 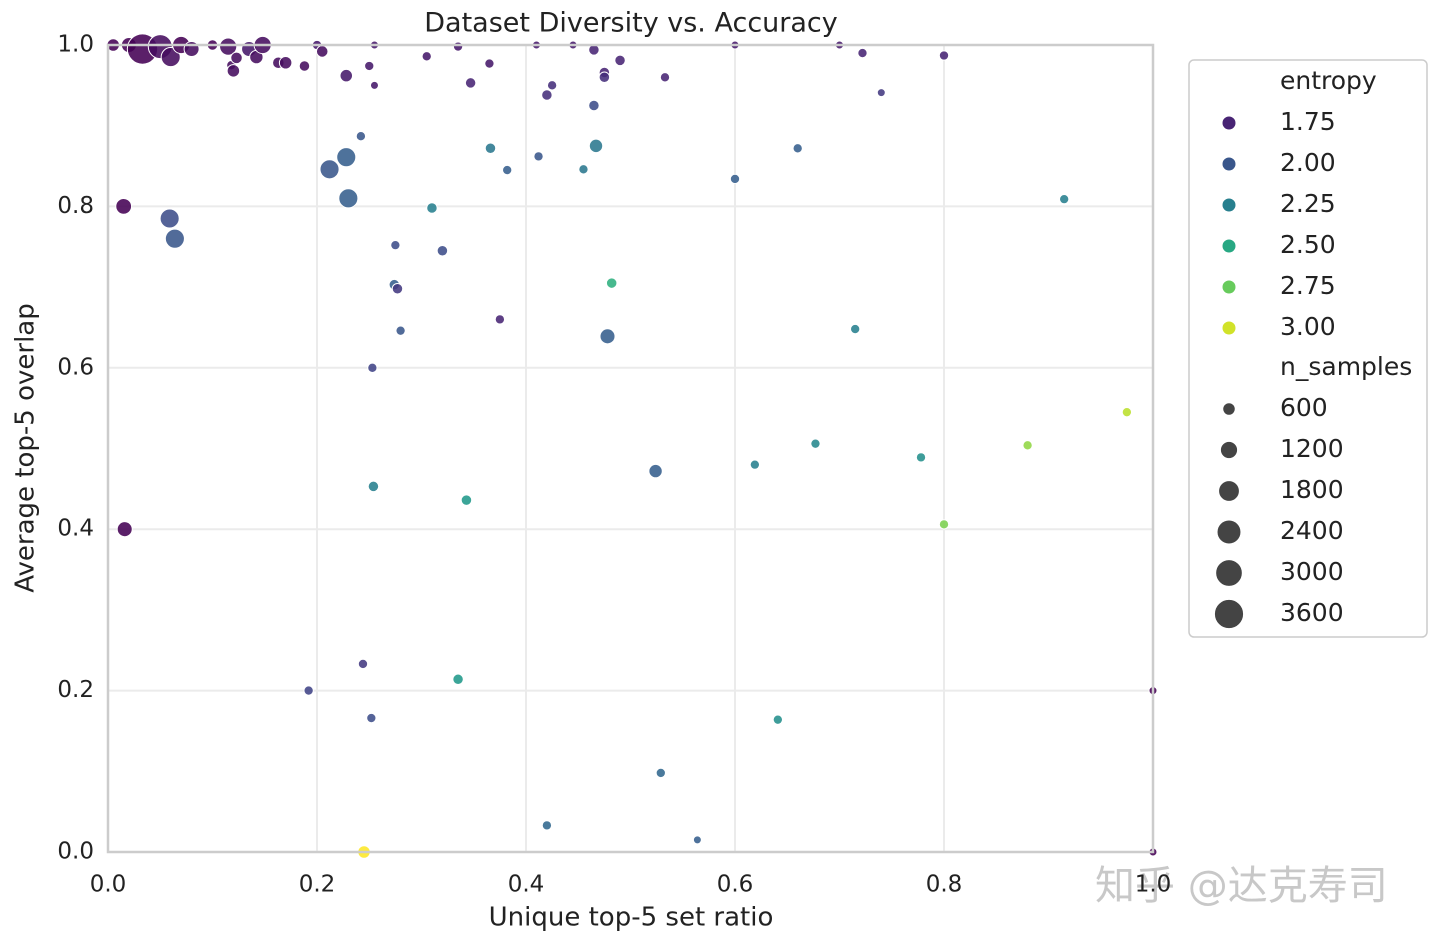 I want to click on x-tick-label: 0.0, so click(x=108, y=885).